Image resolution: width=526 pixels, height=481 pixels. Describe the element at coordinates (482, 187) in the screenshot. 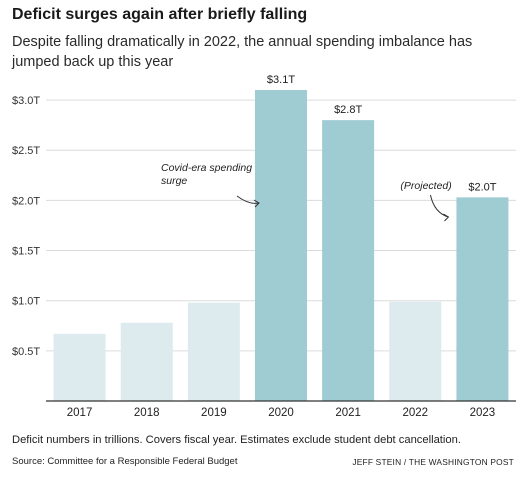

I see `bar-value-label: $2.0T` at that location.